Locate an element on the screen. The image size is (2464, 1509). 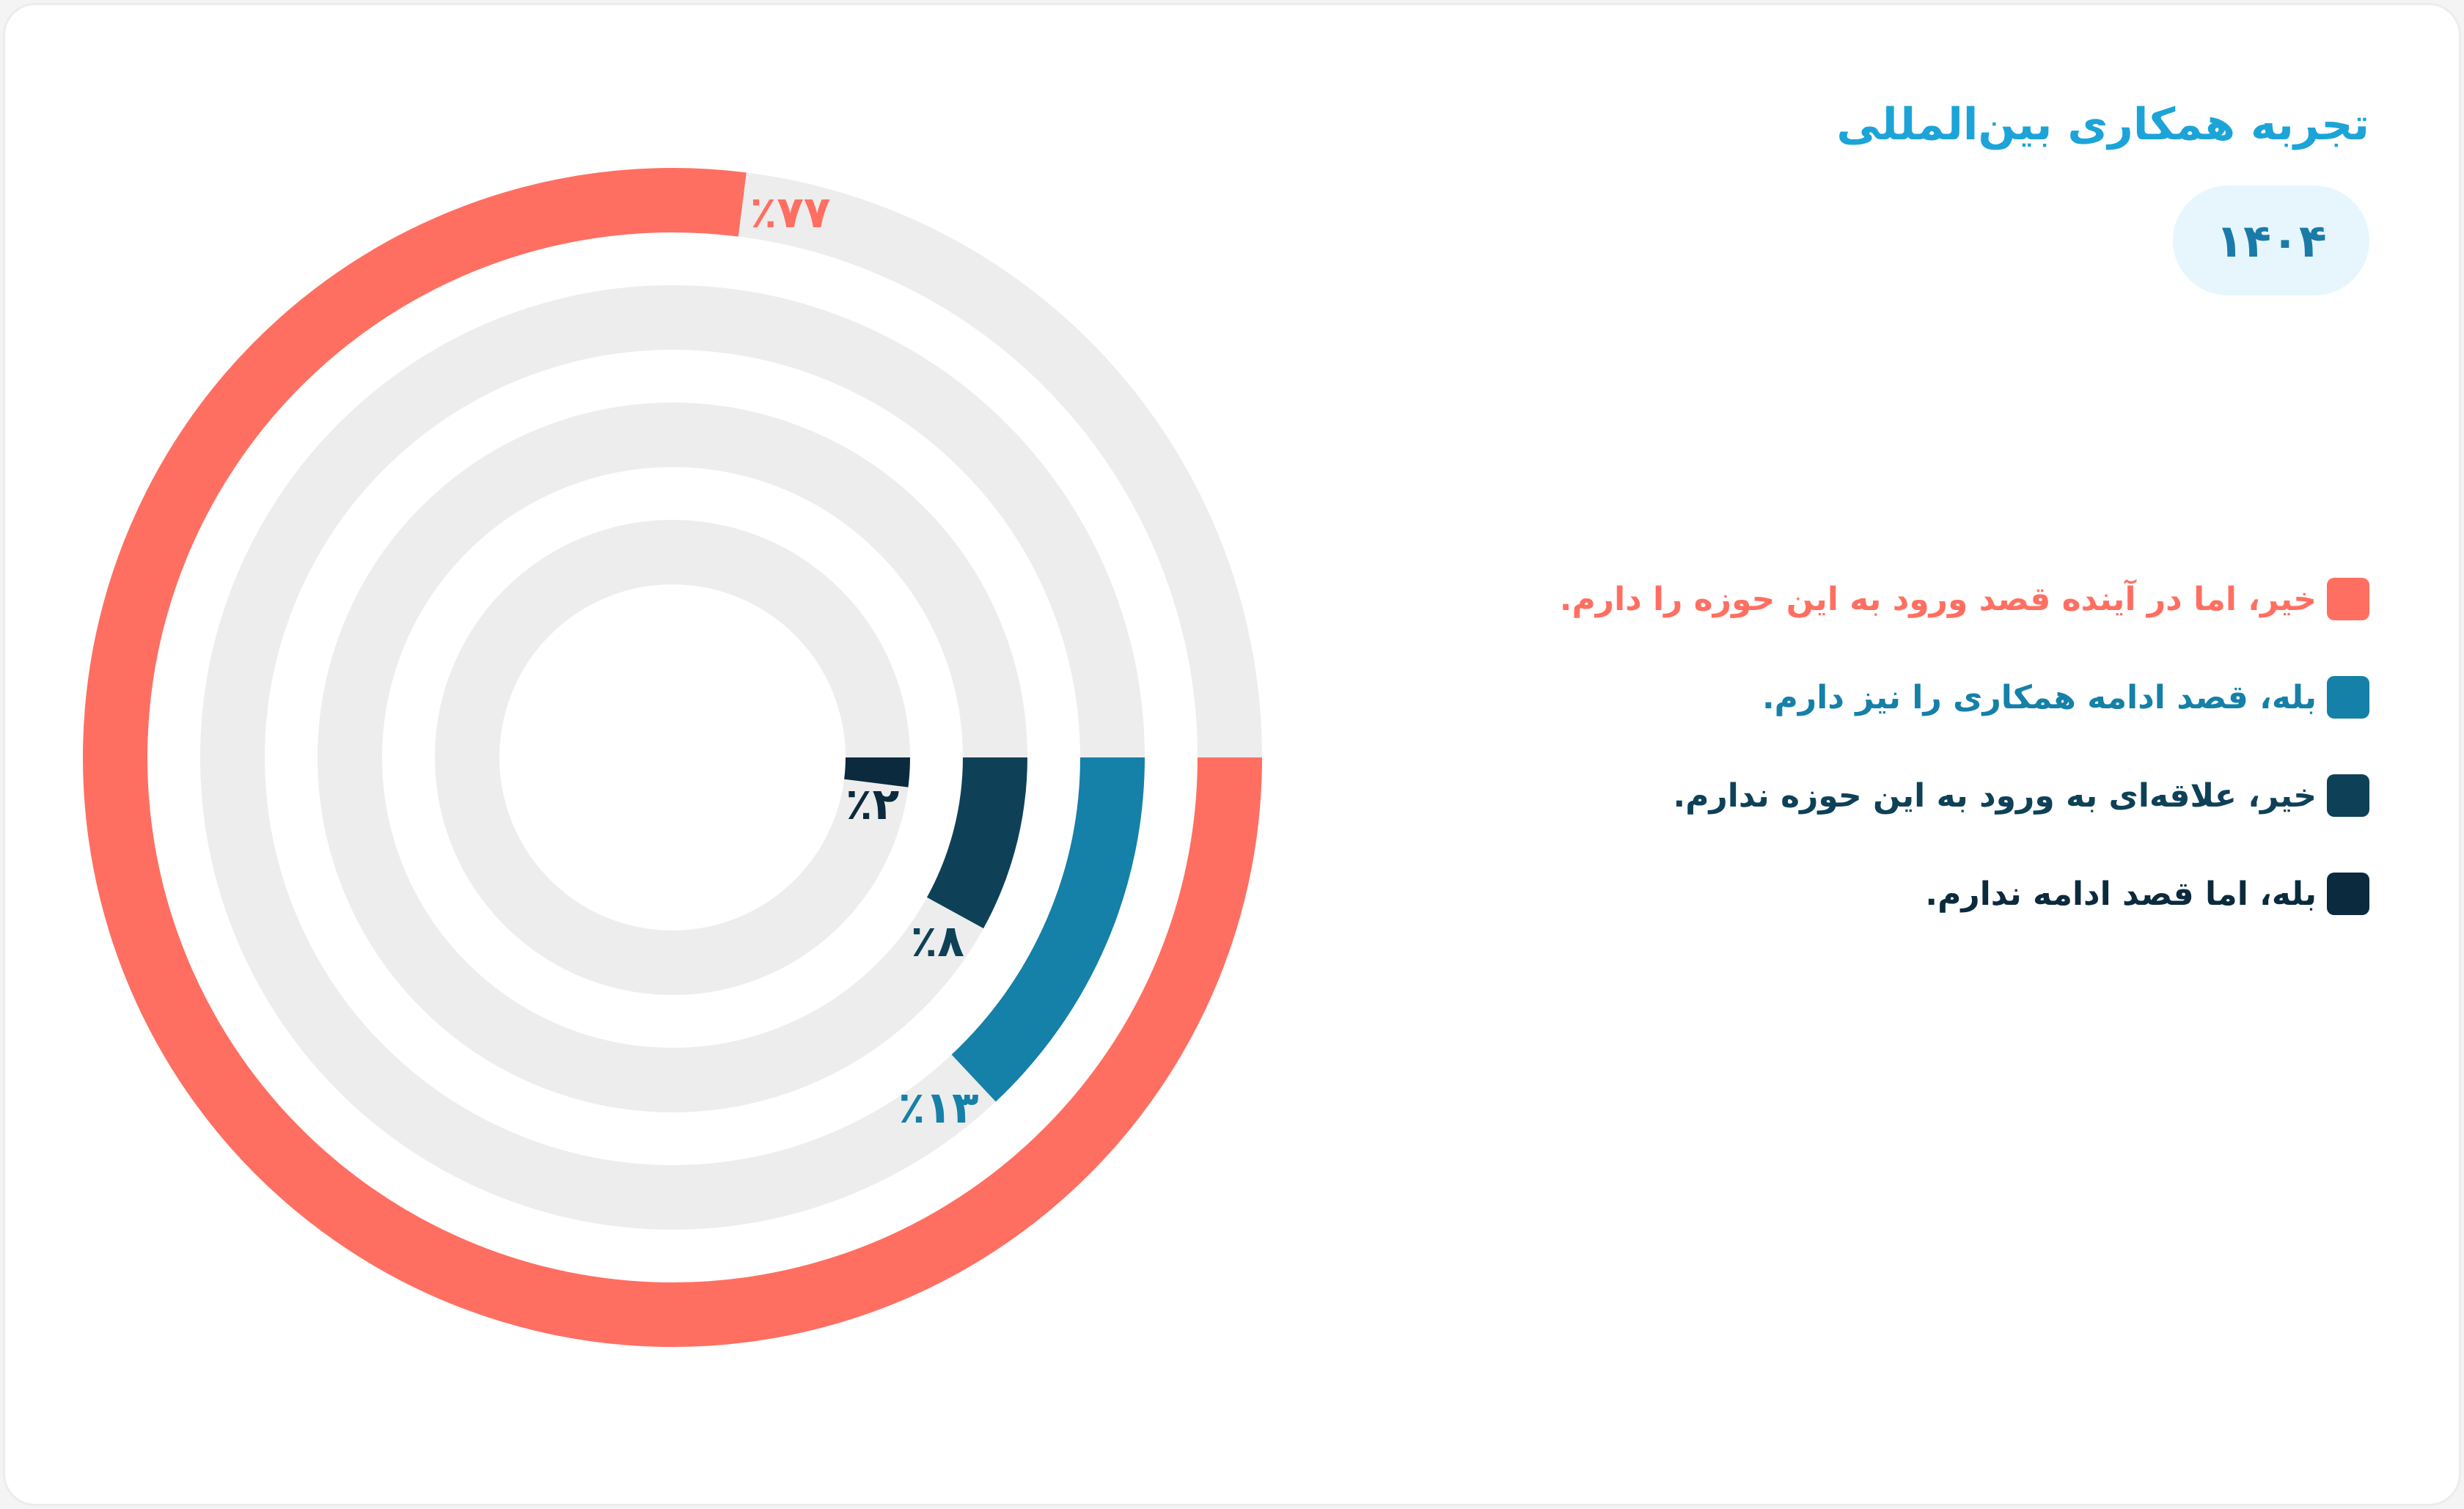
year-label: ۱۴۰۴ is located at coordinates (2271, 240).